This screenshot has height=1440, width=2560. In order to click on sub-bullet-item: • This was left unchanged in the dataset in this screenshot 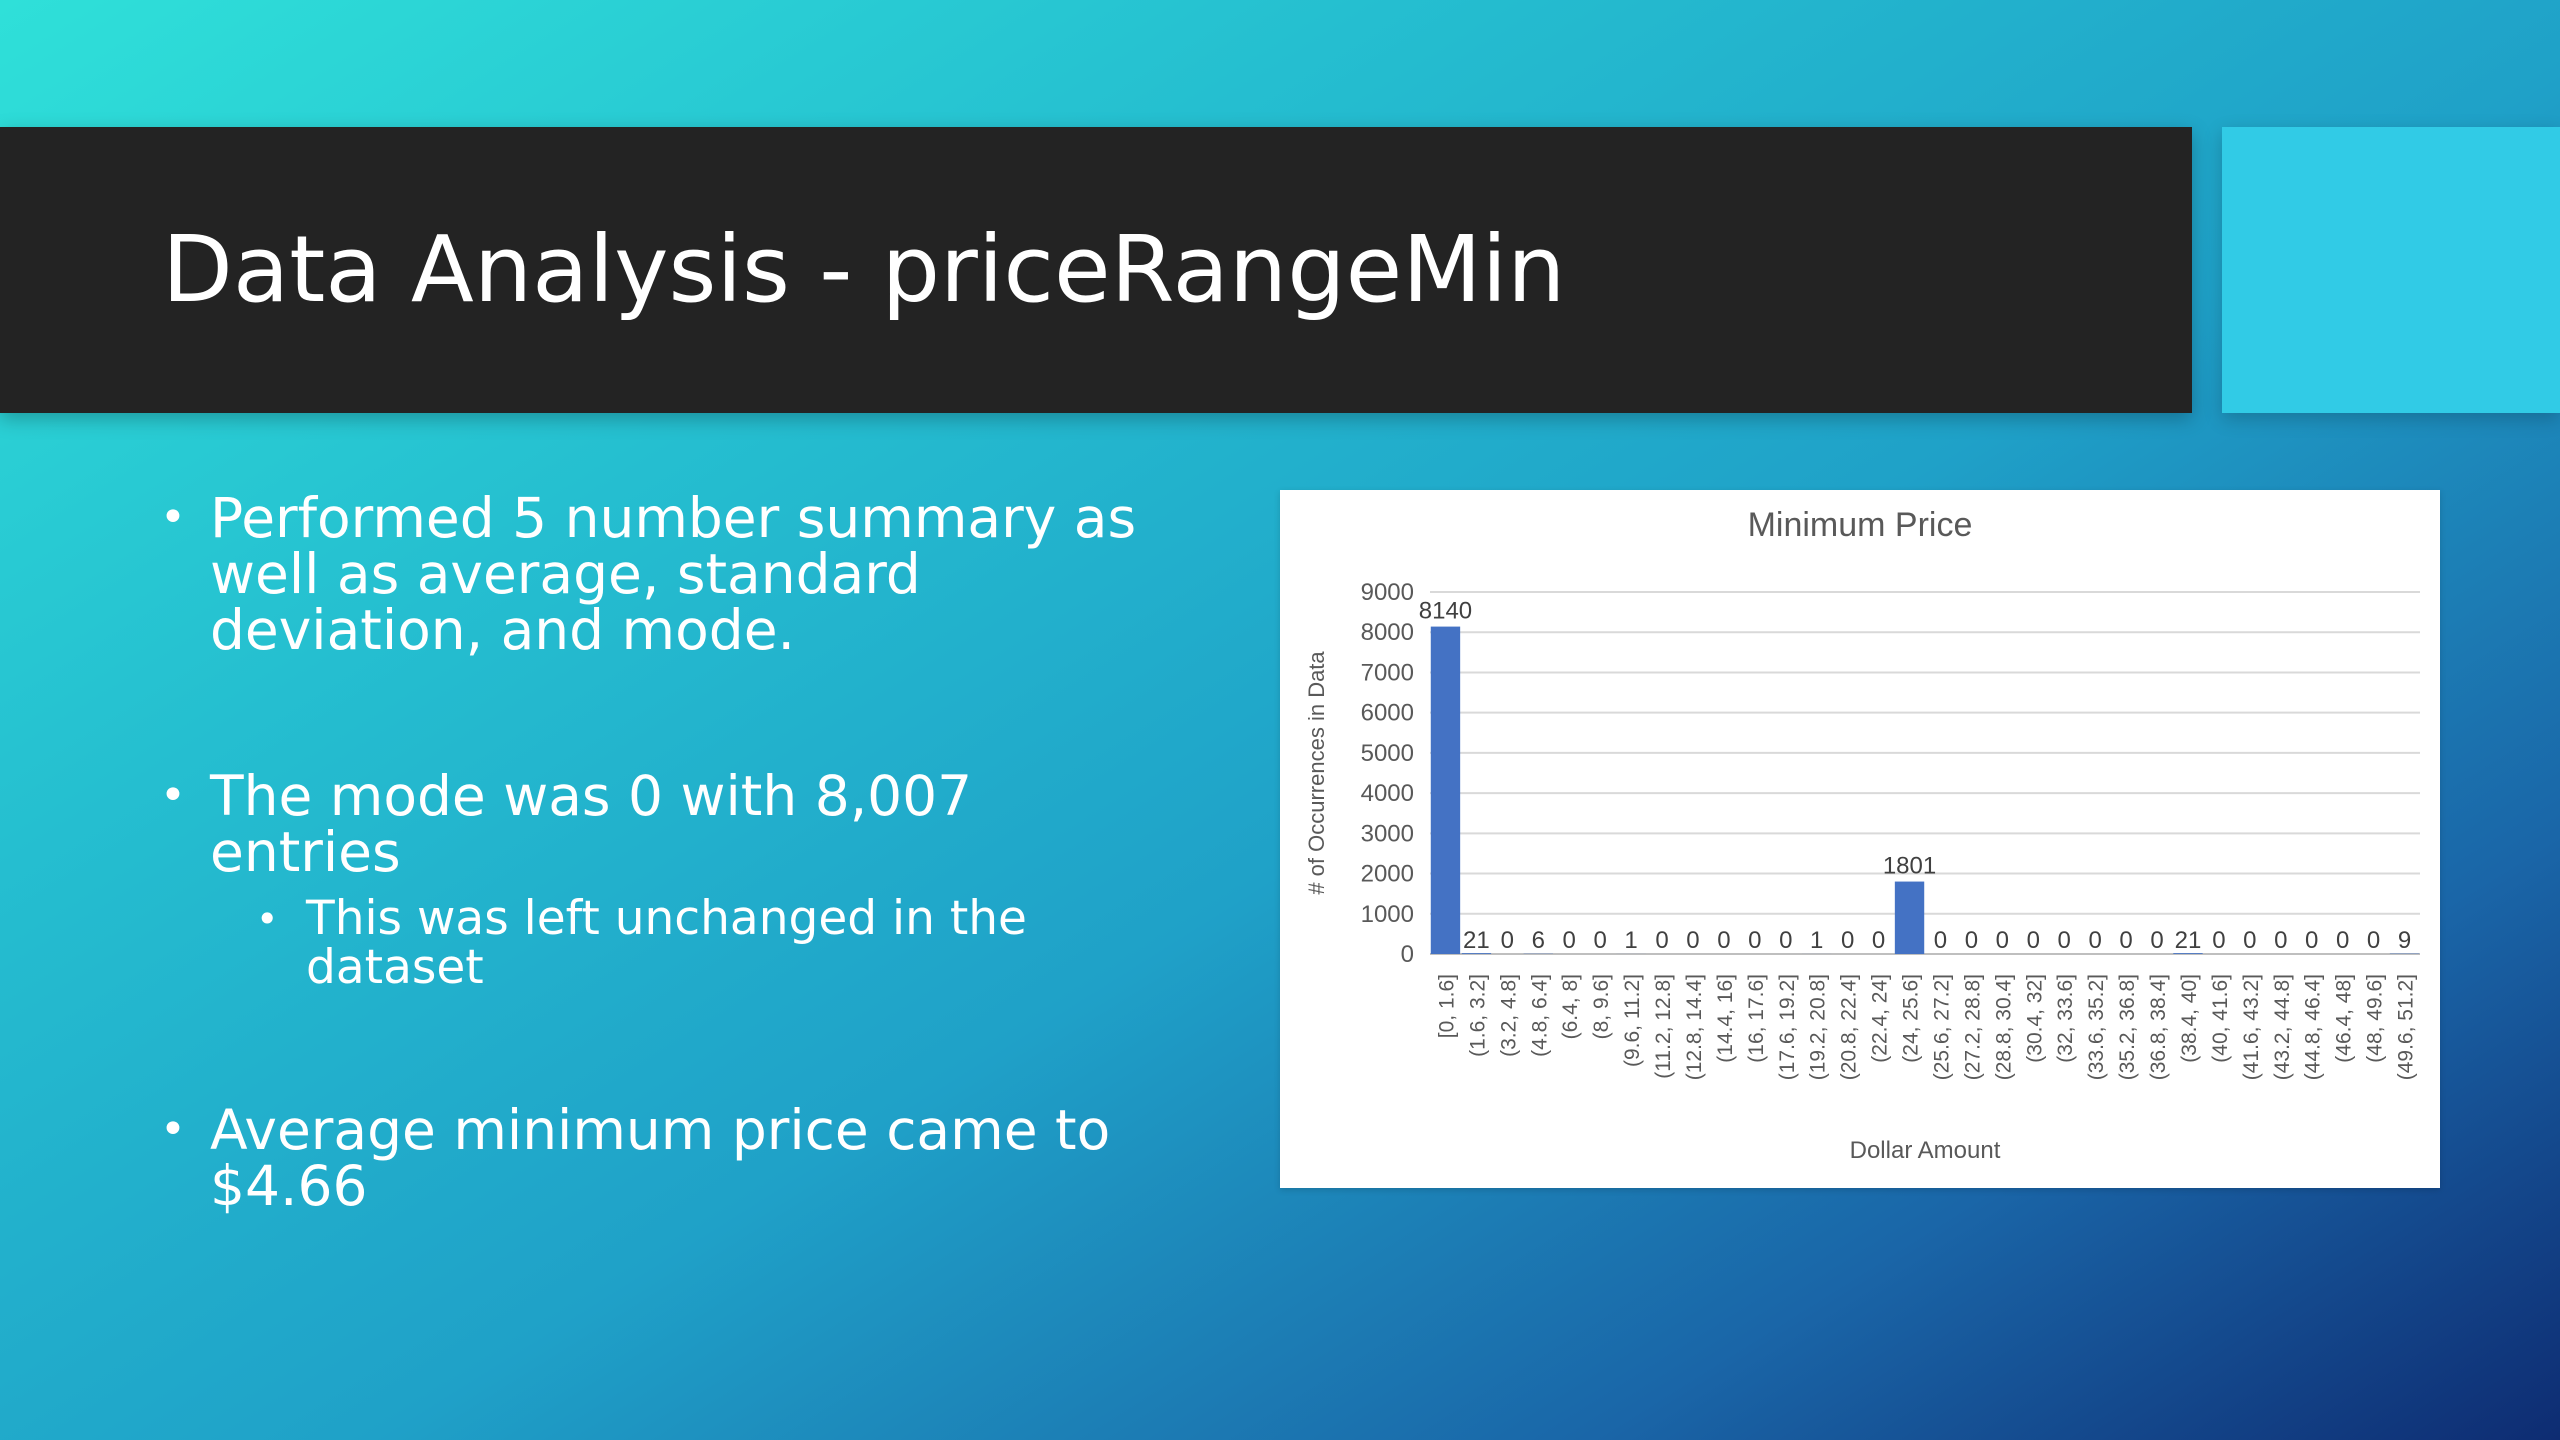, I will do `click(660, 943)`.